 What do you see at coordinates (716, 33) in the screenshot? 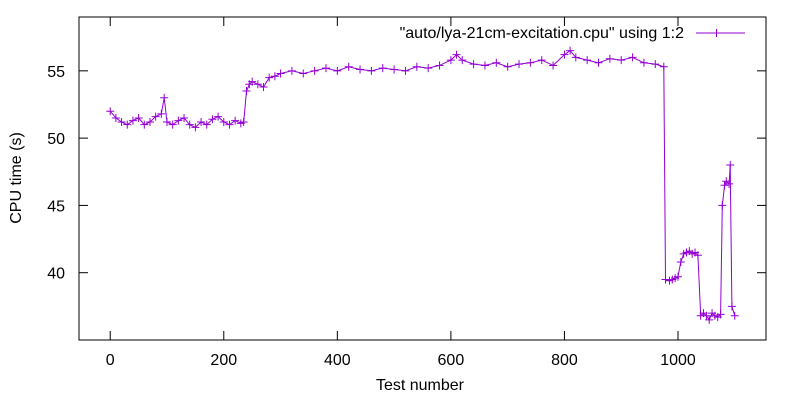
I see `legend-marker` at bounding box center [716, 33].